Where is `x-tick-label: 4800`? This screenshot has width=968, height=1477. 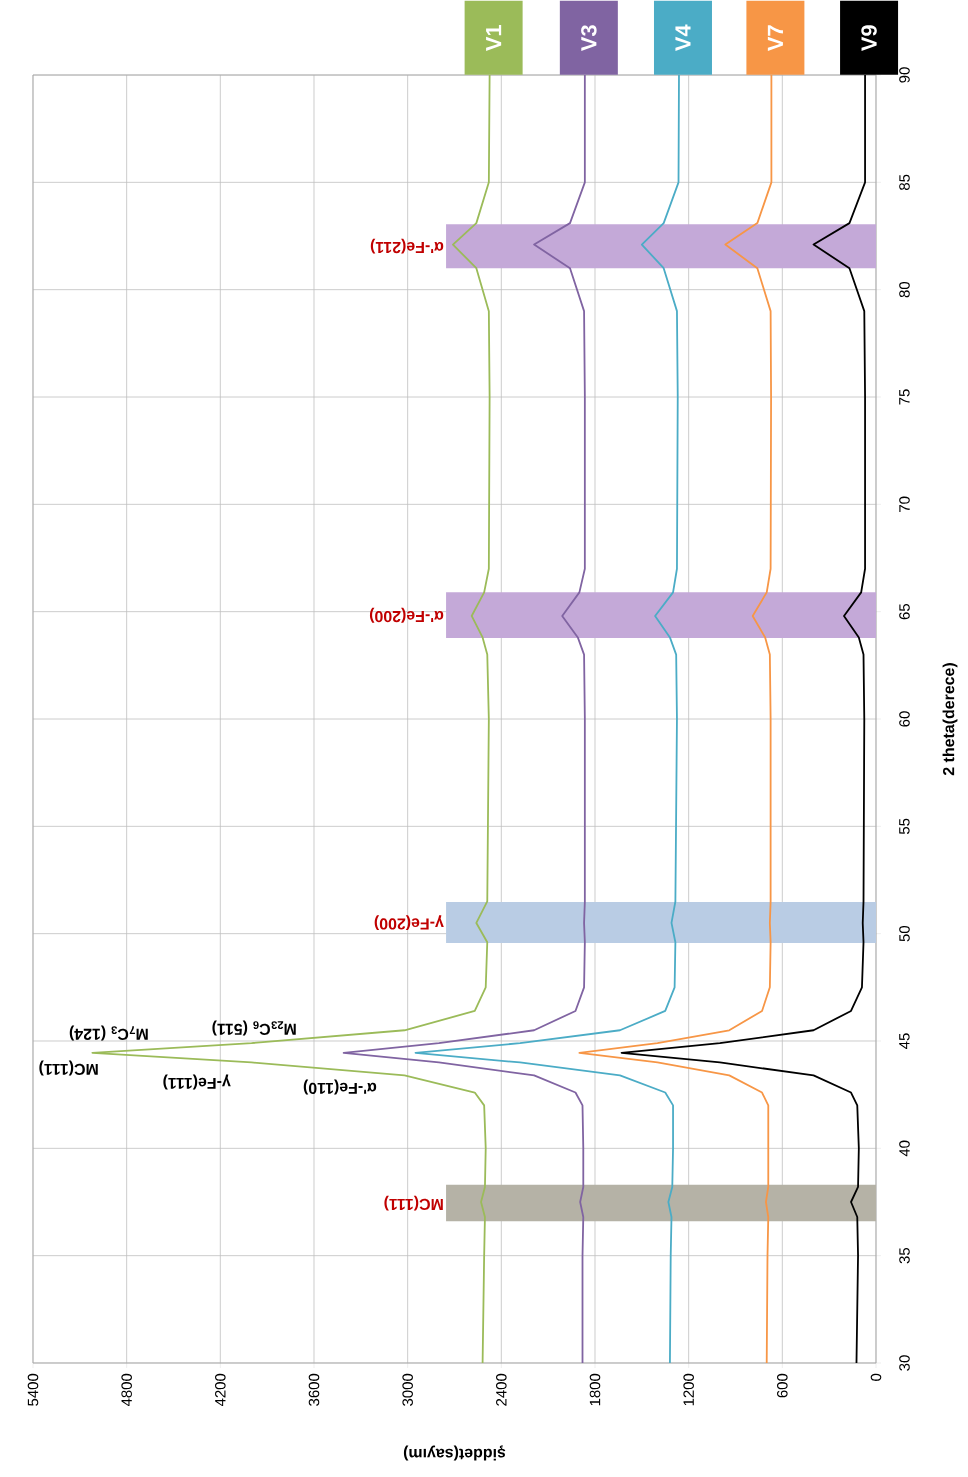
x-tick-label: 4800 is located at coordinates (126, 1390).